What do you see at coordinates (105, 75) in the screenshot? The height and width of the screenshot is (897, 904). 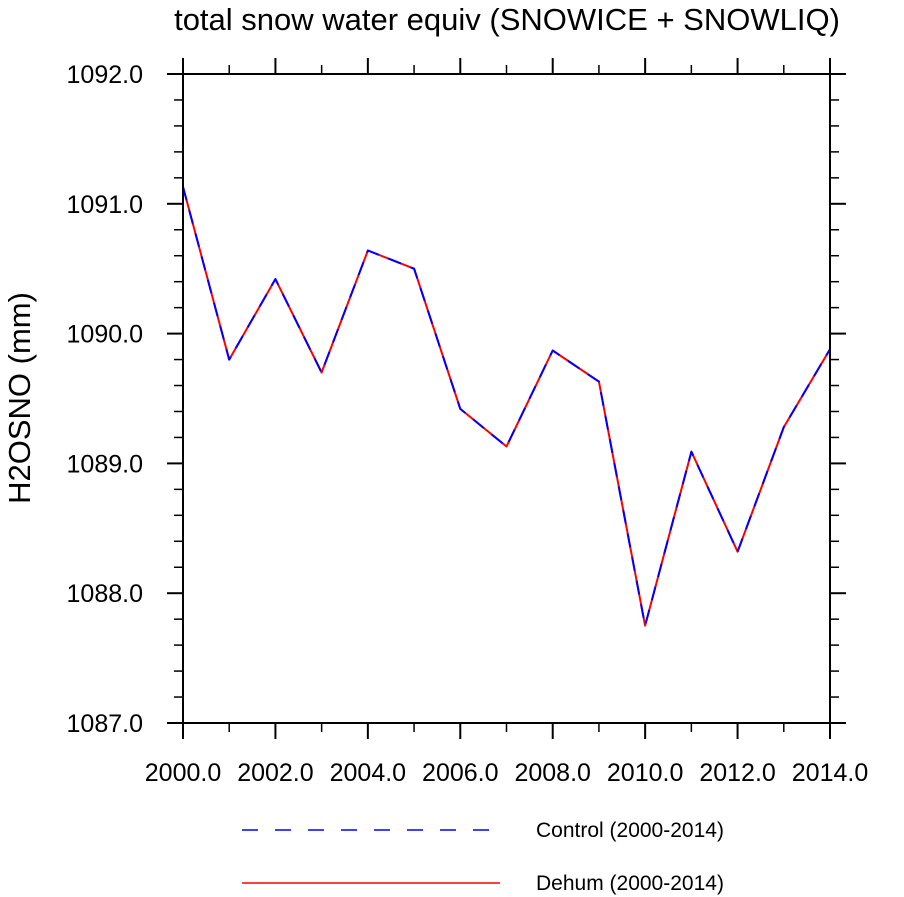 I see `y-tick-label: 1092.0` at bounding box center [105, 75].